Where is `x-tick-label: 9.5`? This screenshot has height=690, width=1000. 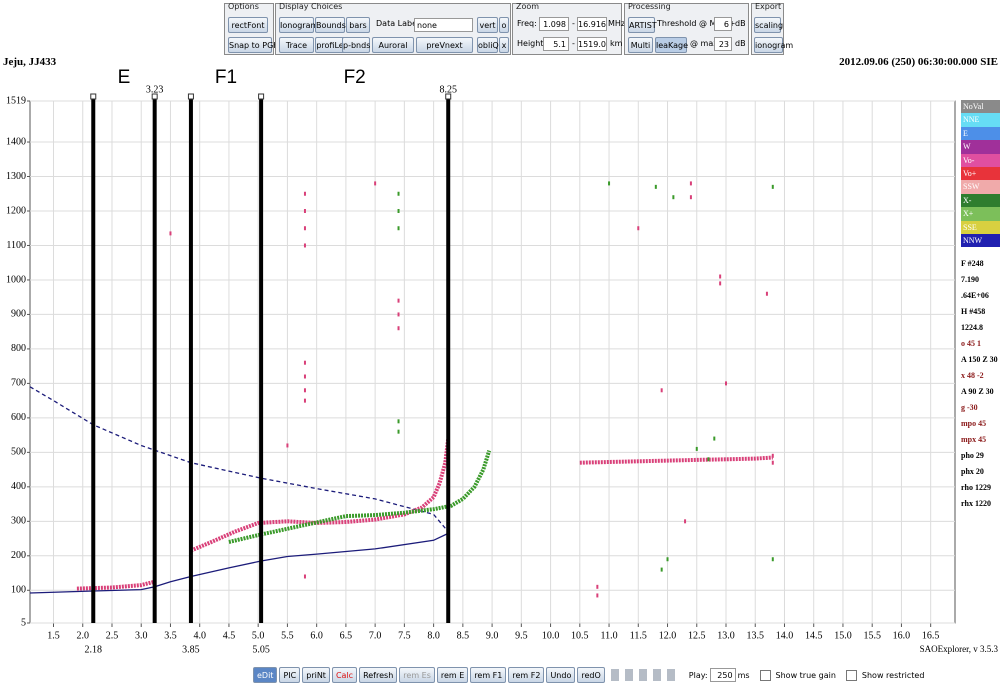 x-tick-label: 9.5 is located at coordinates (521, 635).